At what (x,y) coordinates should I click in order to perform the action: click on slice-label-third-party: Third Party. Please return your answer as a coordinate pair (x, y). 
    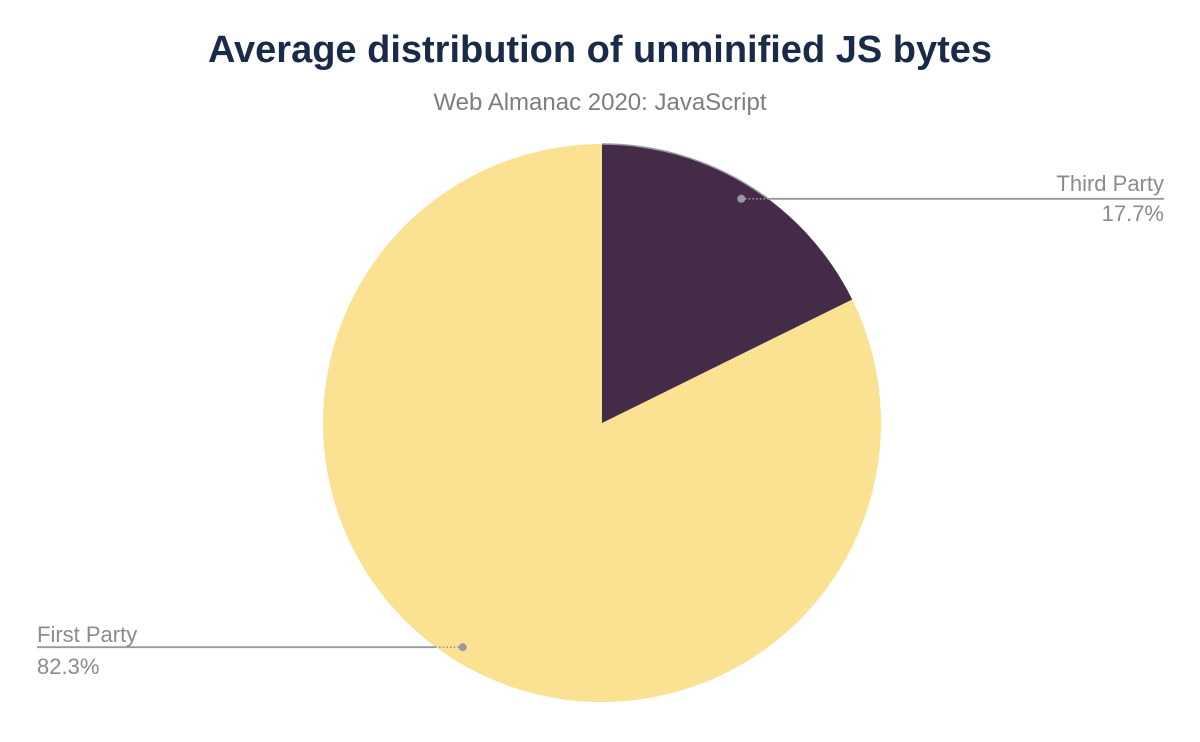
    Looking at the image, I should click on (1110, 183).